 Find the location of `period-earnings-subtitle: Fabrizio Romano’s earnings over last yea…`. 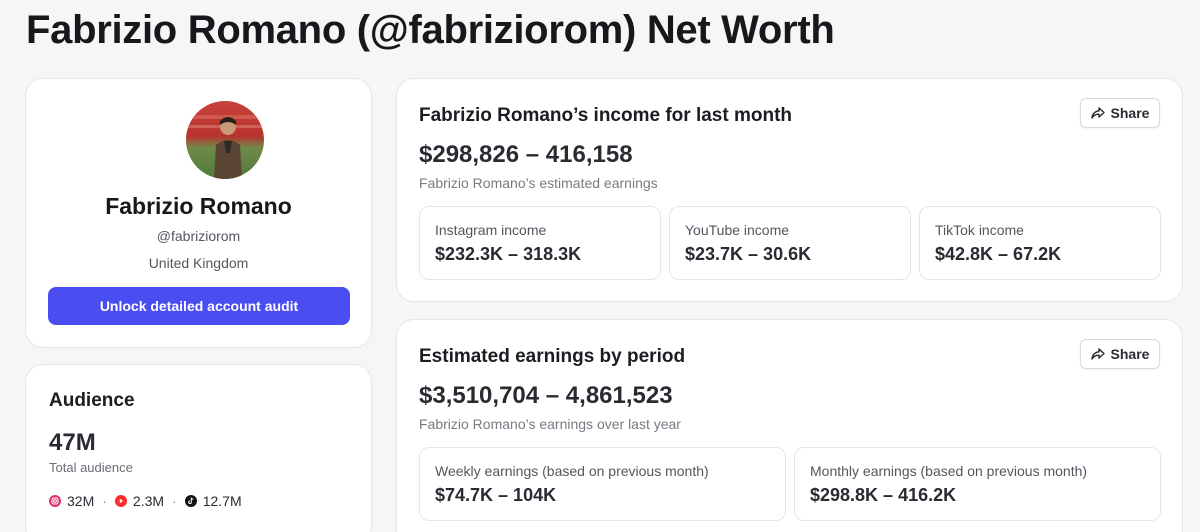

period-earnings-subtitle: Fabrizio Romano’s earnings over last yea… is located at coordinates (550, 424).